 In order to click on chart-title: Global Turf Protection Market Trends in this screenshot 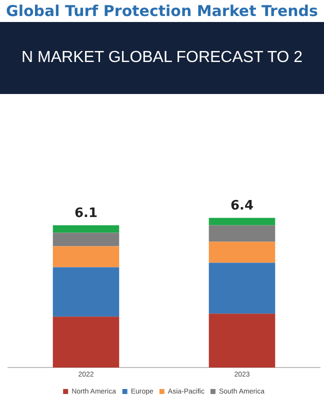, I will do `click(162, 11)`.